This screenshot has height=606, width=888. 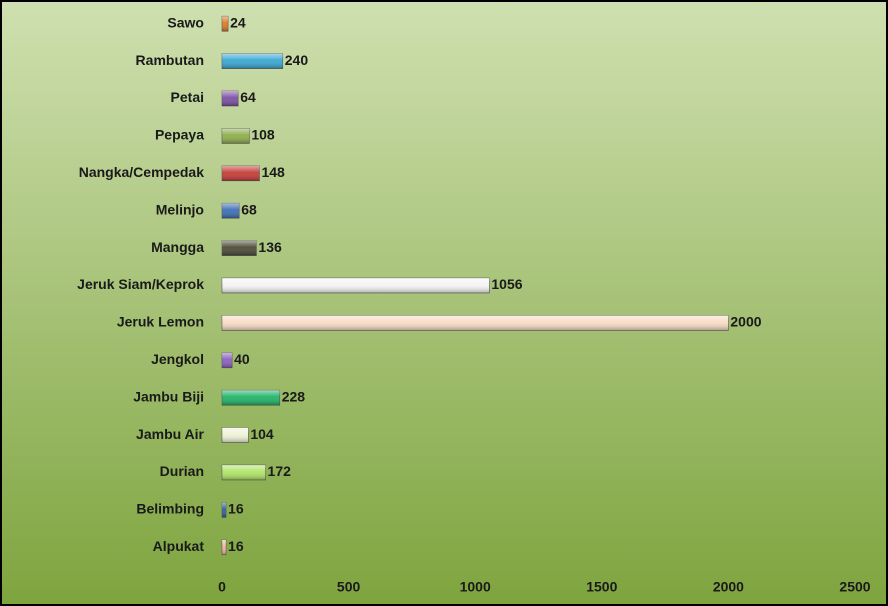 What do you see at coordinates (140, 284) in the screenshot?
I see `y-tick-label: Jeruk Siam/Keprok` at bounding box center [140, 284].